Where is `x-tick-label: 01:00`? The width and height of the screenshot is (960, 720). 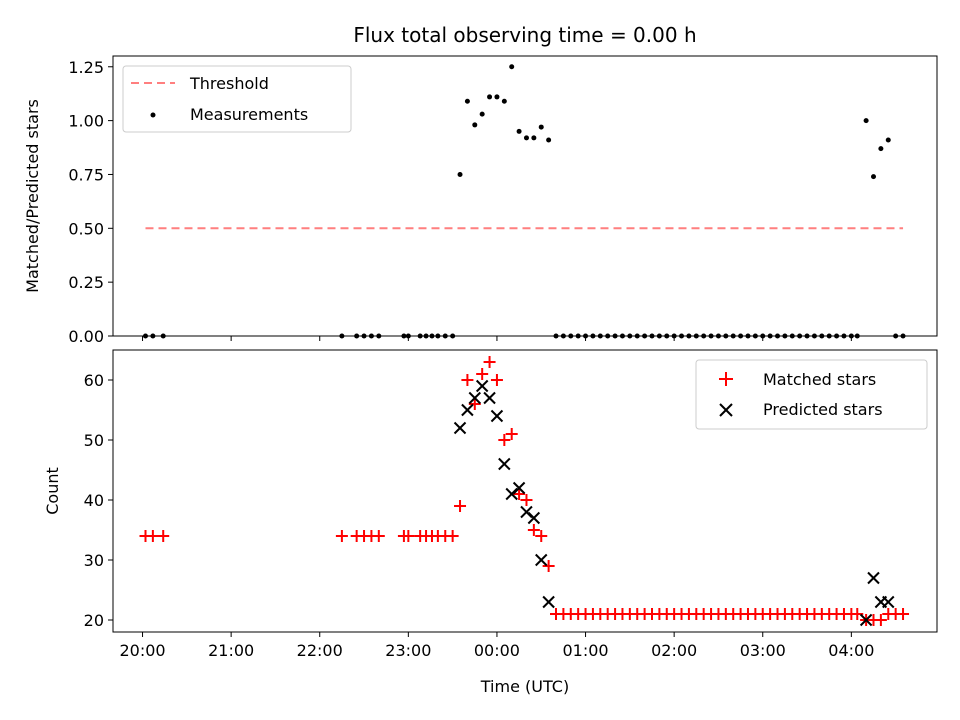 x-tick-label: 01:00 is located at coordinates (585, 650).